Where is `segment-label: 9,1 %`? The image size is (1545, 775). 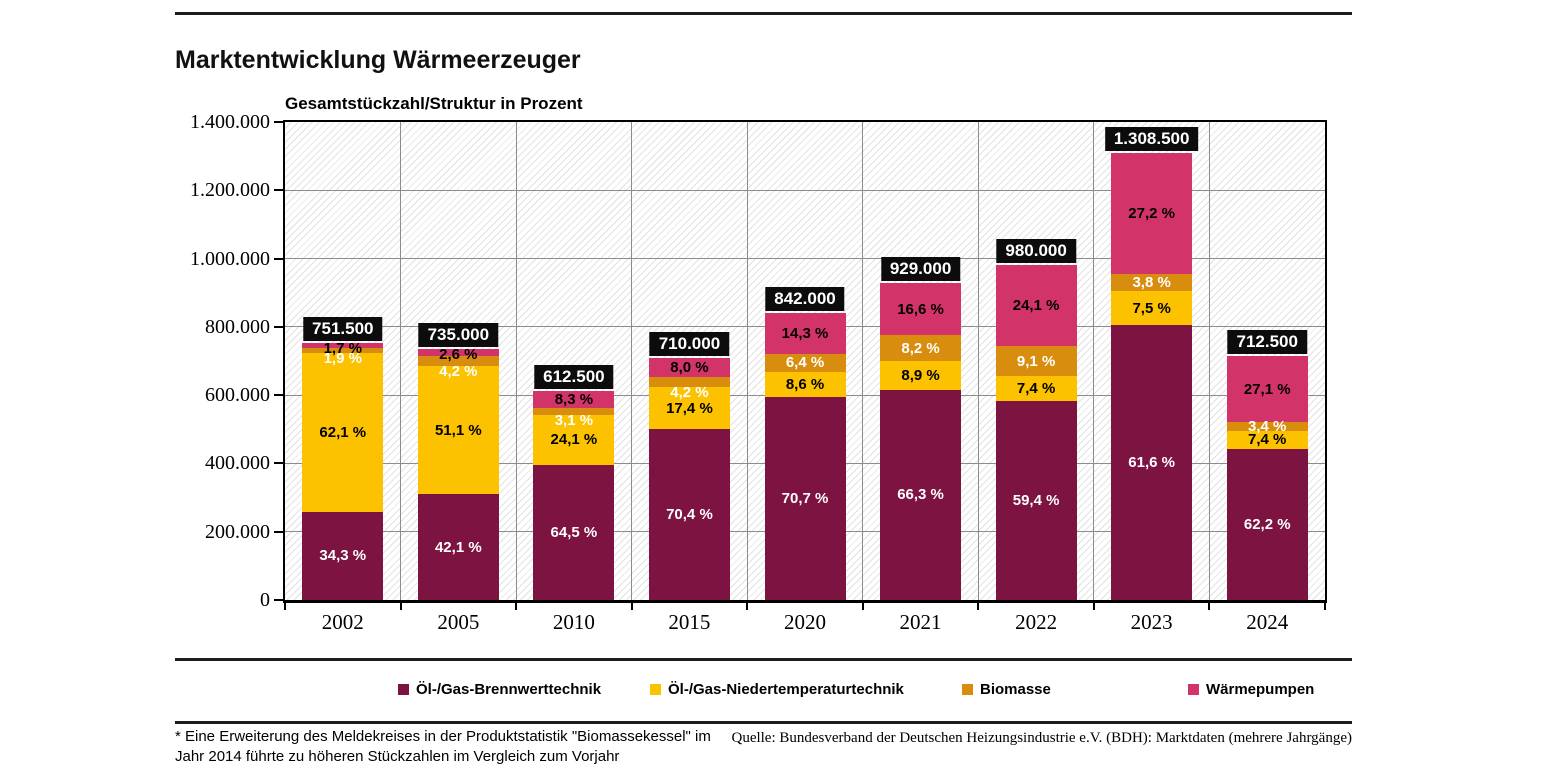
segment-label: 9,1 % is located at coordinates (1036, 361).